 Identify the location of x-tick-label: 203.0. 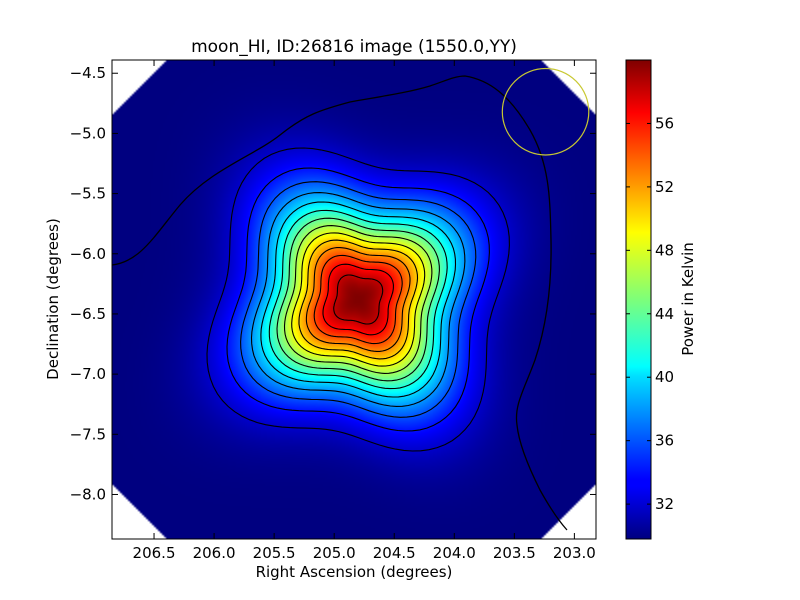
(574, 553).